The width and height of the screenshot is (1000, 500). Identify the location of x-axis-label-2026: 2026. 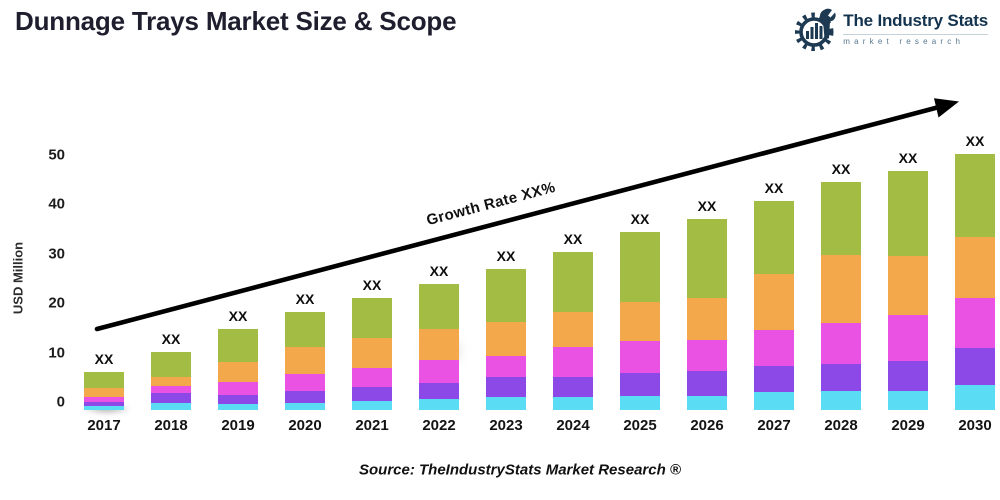
(707, 425).